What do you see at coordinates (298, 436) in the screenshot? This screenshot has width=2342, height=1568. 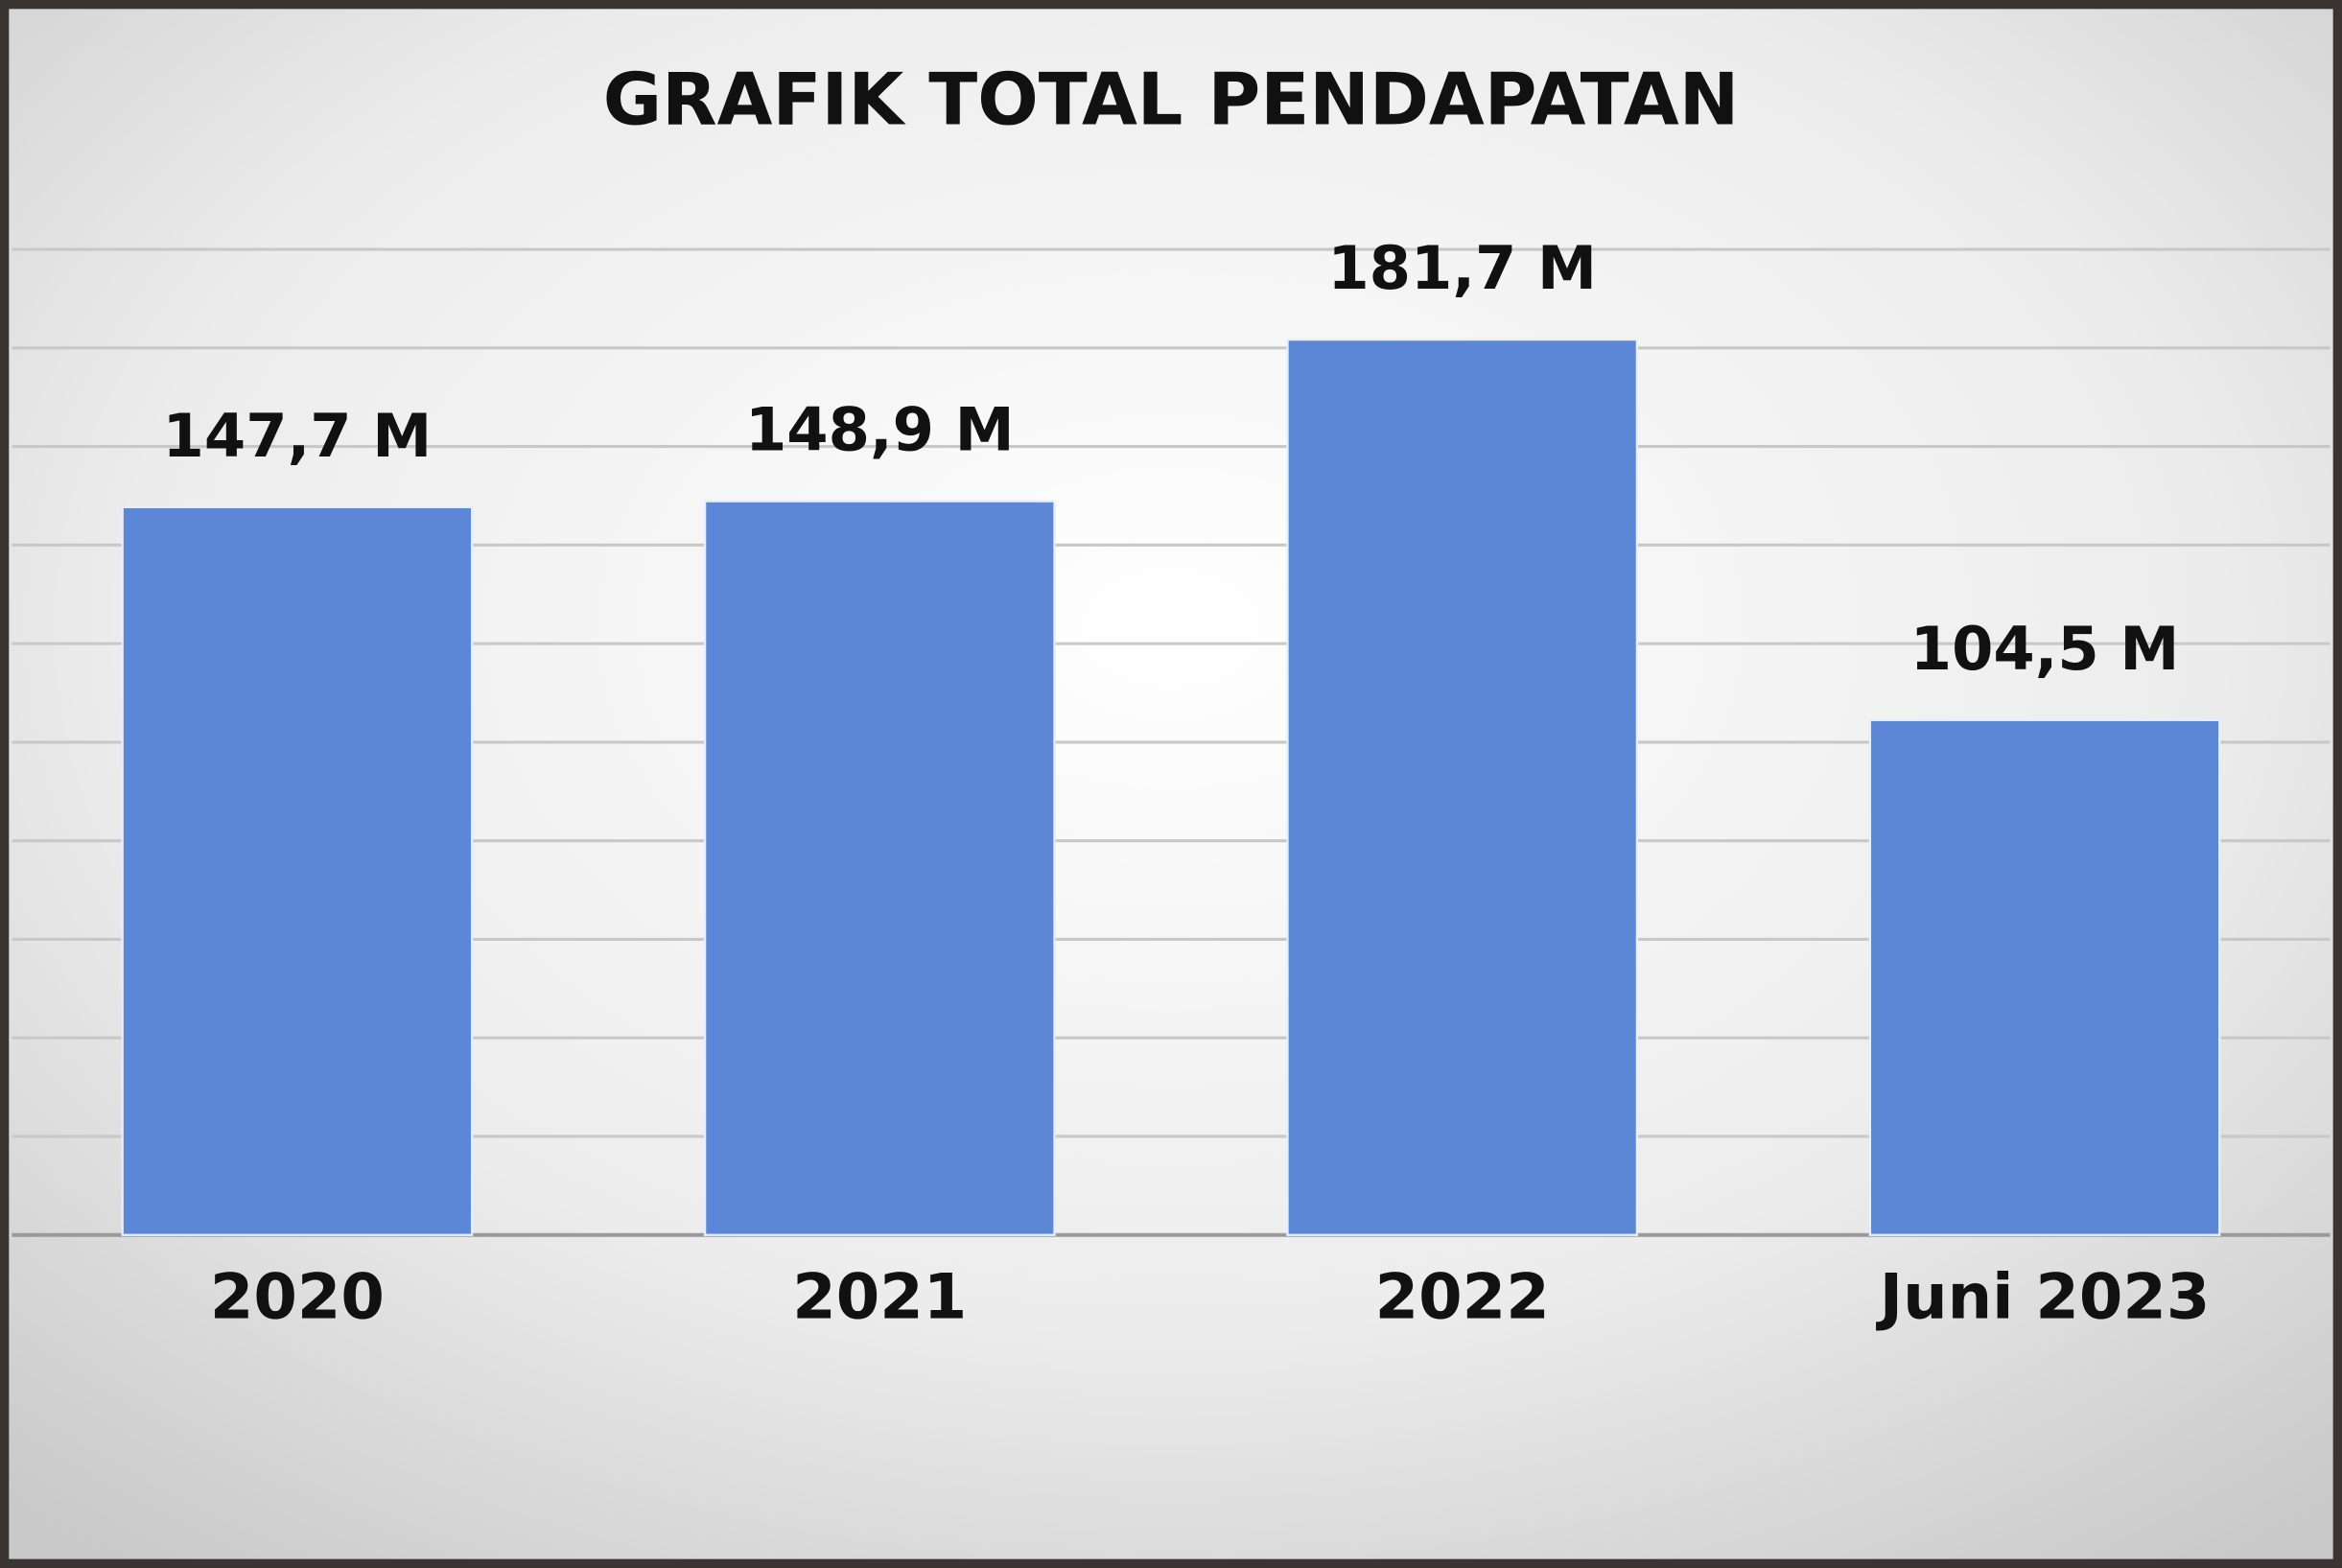 I see `data-label: 147,7 M` at bounding box center [298, 436].